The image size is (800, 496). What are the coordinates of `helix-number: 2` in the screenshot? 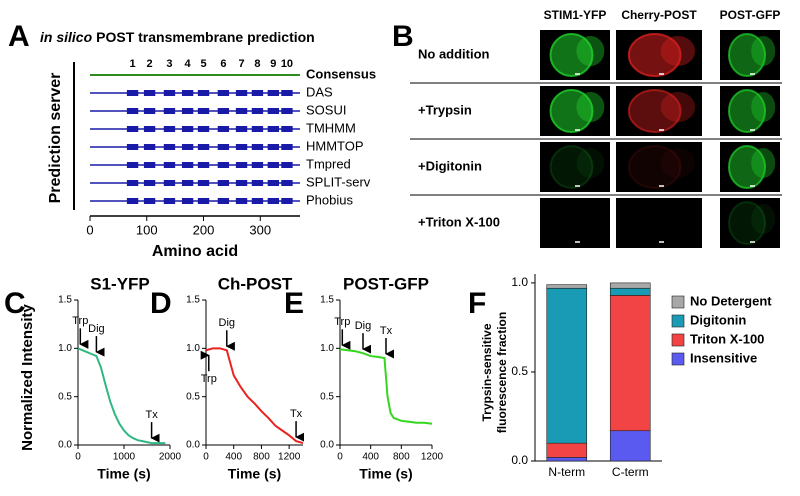 It's located at (150, 64).